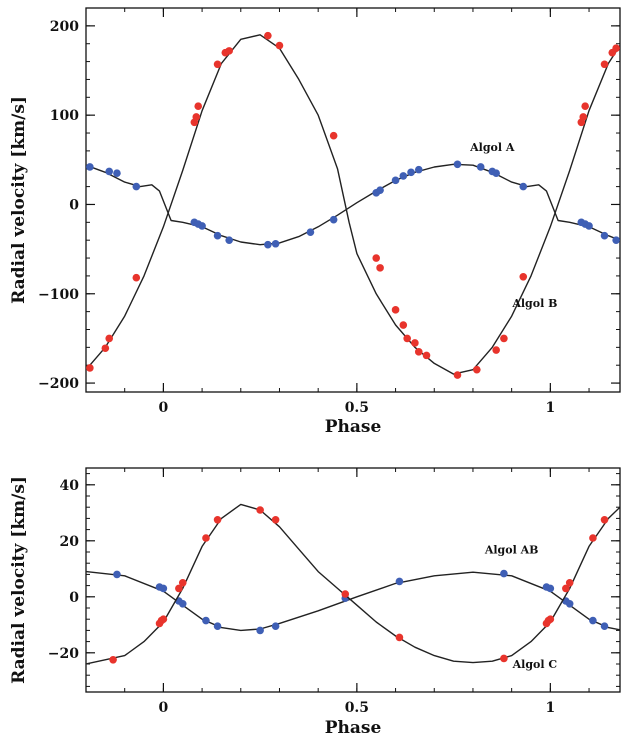  What do you see at coordinates (70, 542) in the screenshot?
I see `y-tick-label: 20` at bounding box center [70, 542].